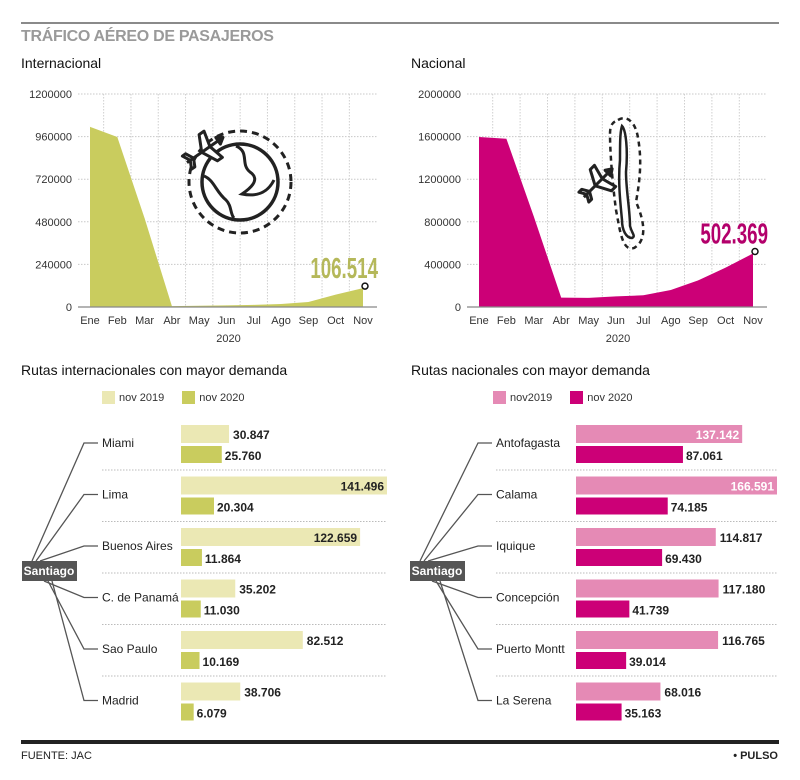 The image size is (800, 780). What do you see at coordinates (438, 63) in the screenshot?
I see `nac-chart-title: Nacional` at bounding box center [438, 63].